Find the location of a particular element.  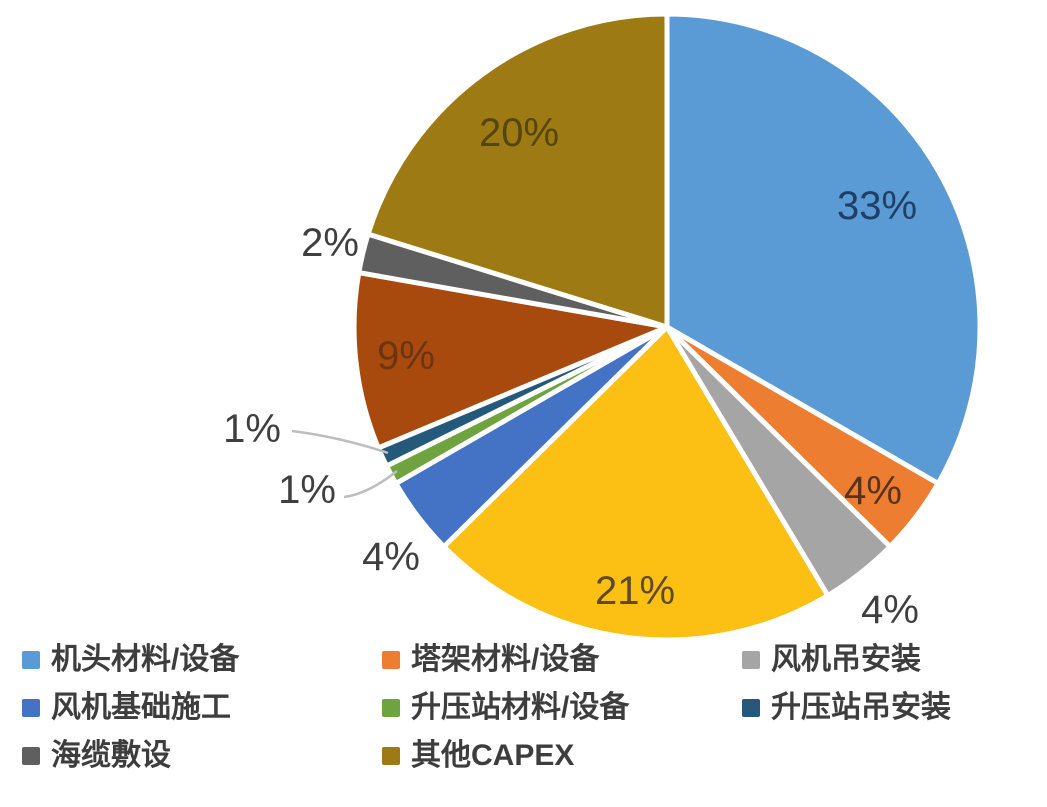

pie-value-label-升压站吊安装: 1% is located at coordinates (252, 429).